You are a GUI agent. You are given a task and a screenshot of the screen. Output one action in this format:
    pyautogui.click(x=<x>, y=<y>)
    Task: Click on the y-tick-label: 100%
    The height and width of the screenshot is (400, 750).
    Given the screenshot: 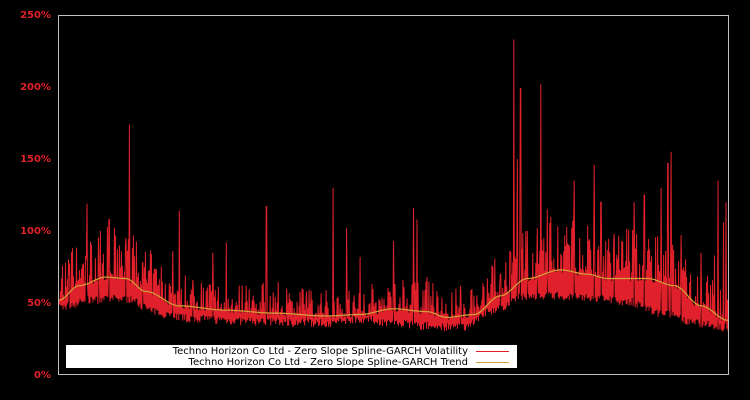 What is the action you would take?
    pyautogui.click(x=35, y=231)
    